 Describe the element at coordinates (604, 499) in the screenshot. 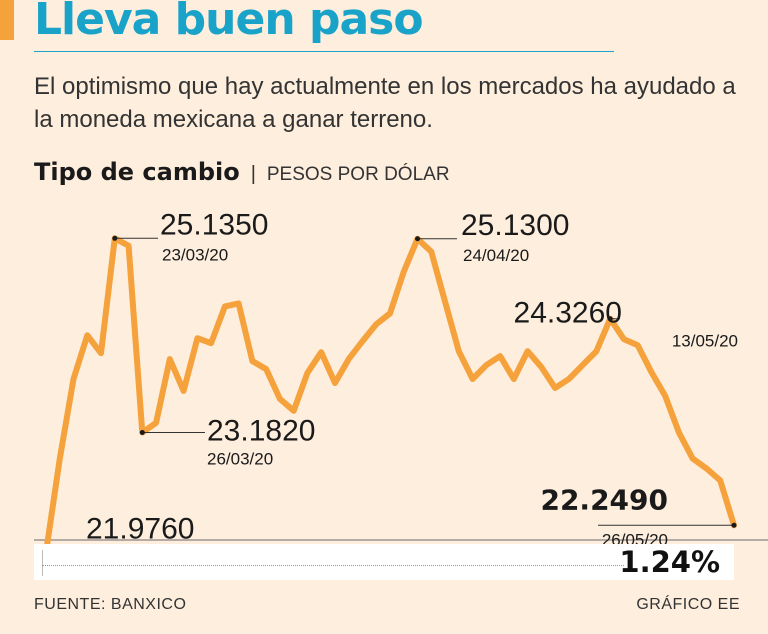

I see `annotation-value: 22.2490` at that location.